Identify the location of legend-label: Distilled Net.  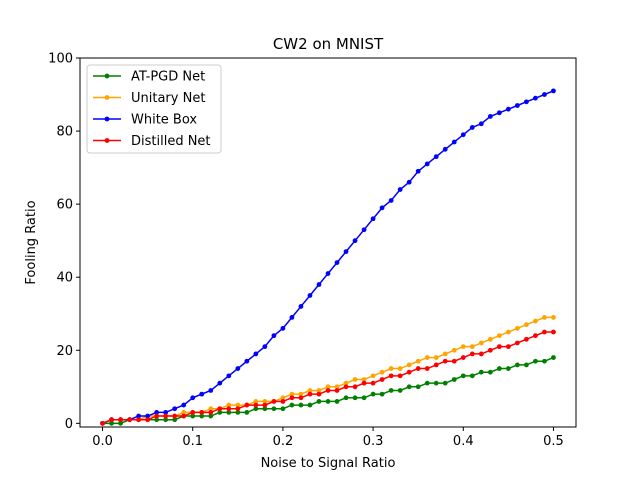
(171, 141).